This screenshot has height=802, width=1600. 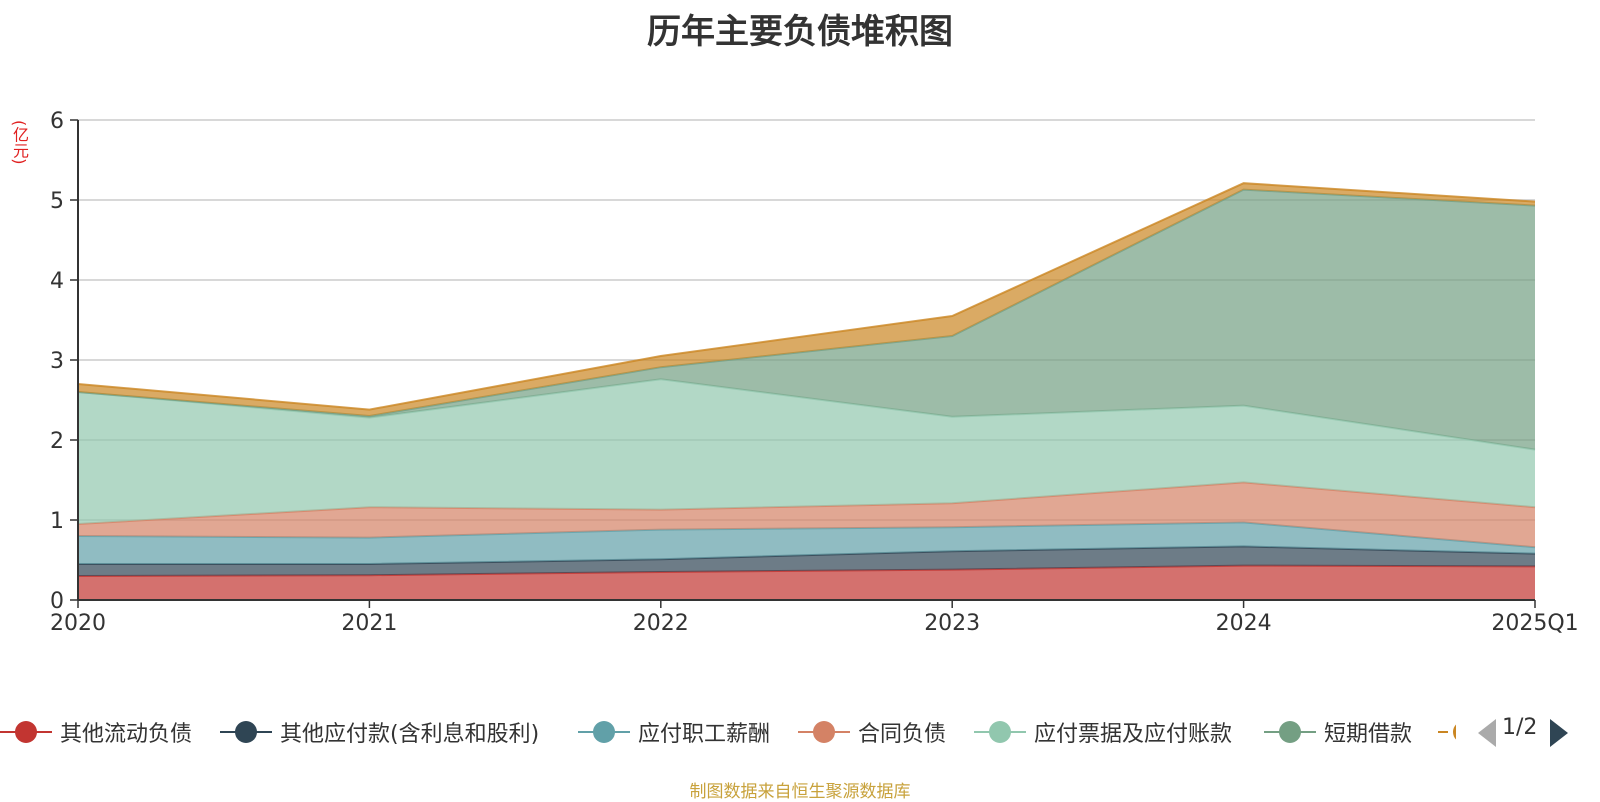 I want to click on legend-item: 应付票据及应付账款, so click(x=1103, y=732).